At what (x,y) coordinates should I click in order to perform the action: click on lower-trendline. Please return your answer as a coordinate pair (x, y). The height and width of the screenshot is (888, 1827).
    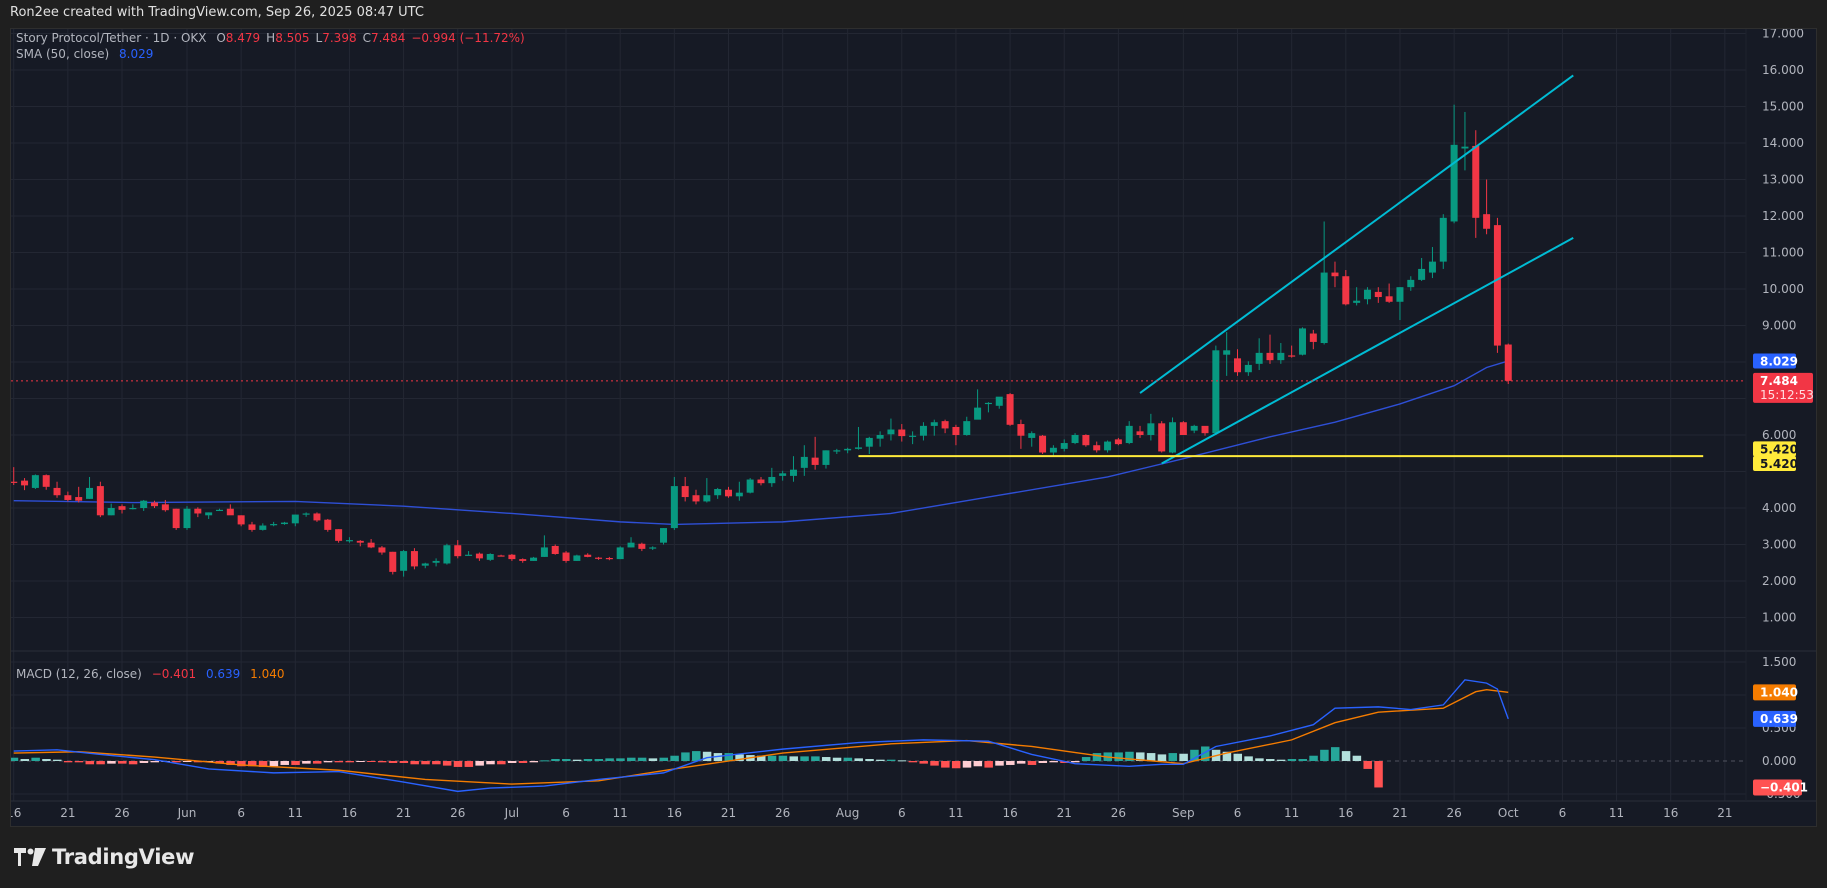
    Looking at the image, I should click on (1367, 351).